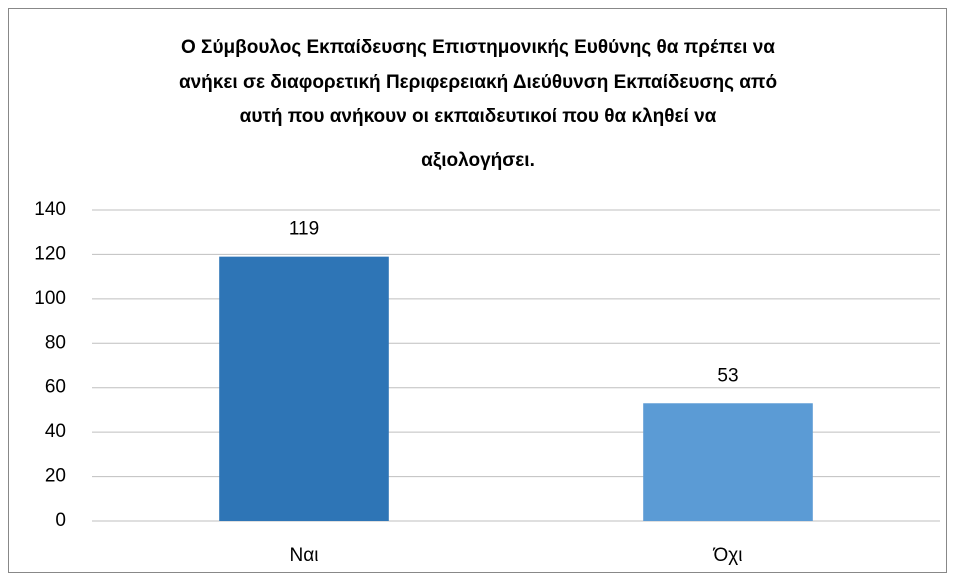  What do you see at coordinates (55, 431) in the screenshot?
I see `y-tick-label: 40` at bounding box center [55, 431].